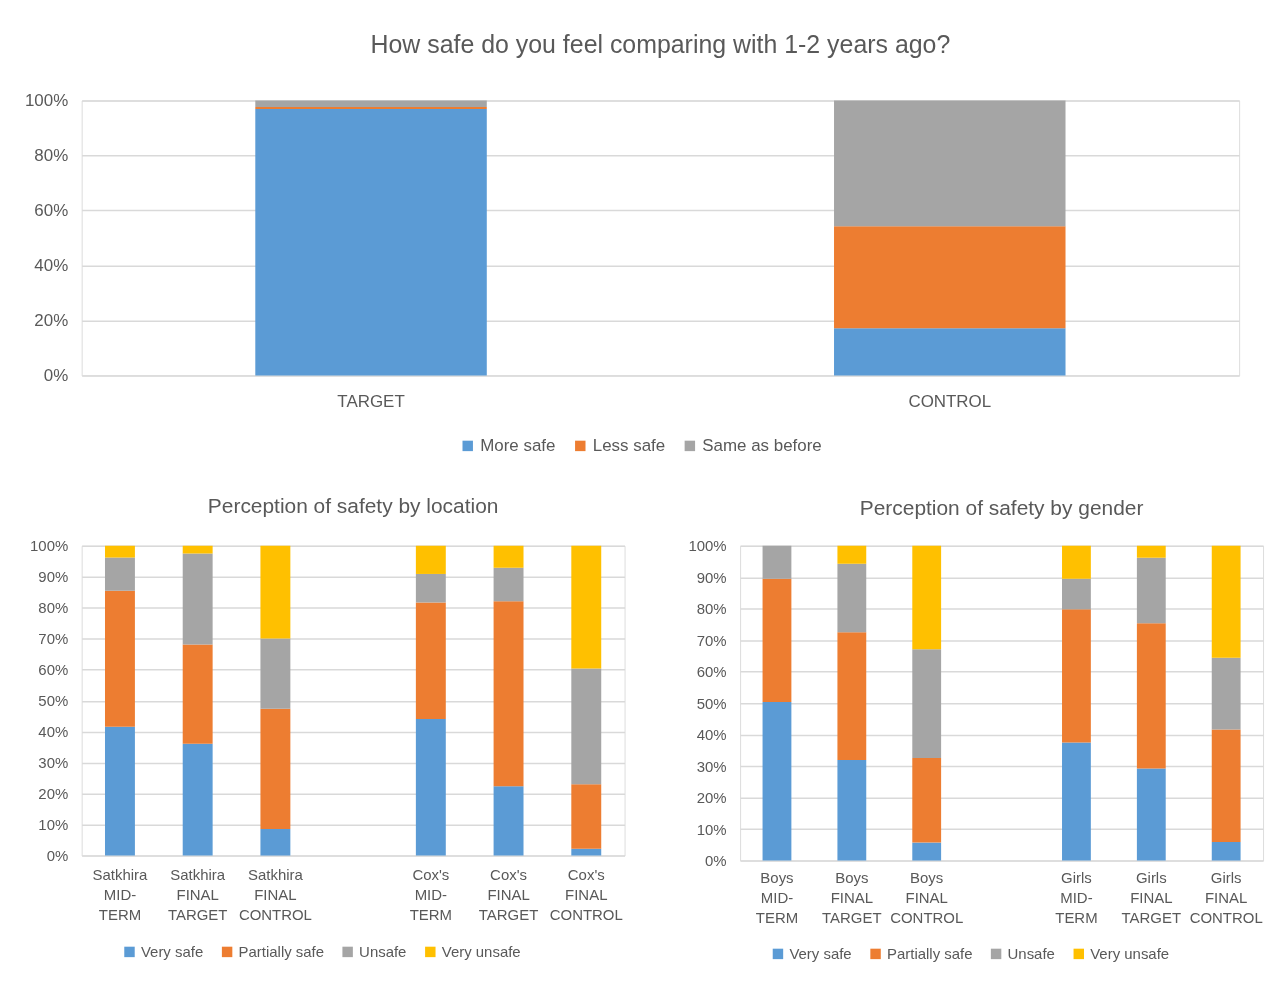  I want to click on x-tick-label: Satkhira MID-TERM, so click(120, 894).